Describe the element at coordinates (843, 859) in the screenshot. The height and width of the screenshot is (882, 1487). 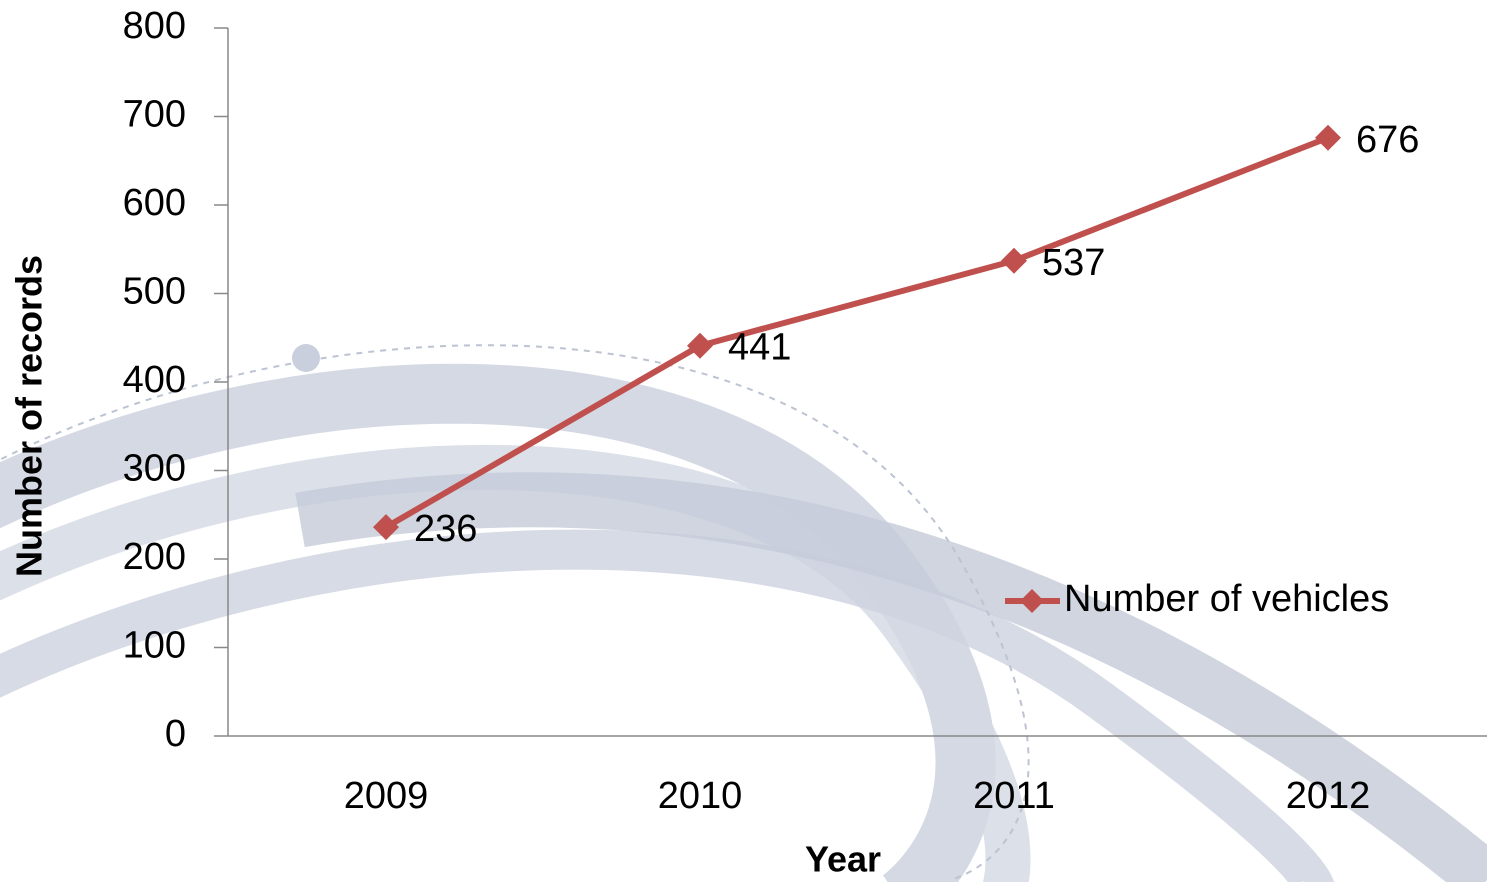
I see `x-axis-title: Year` at that location.